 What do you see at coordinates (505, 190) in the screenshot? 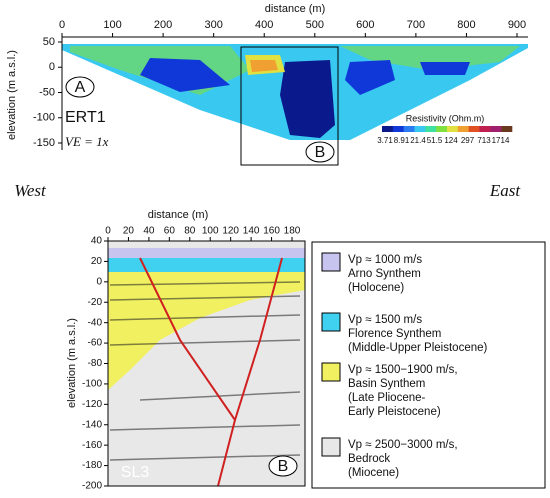
I see `east-label: East` at bounding box center [505, 190].